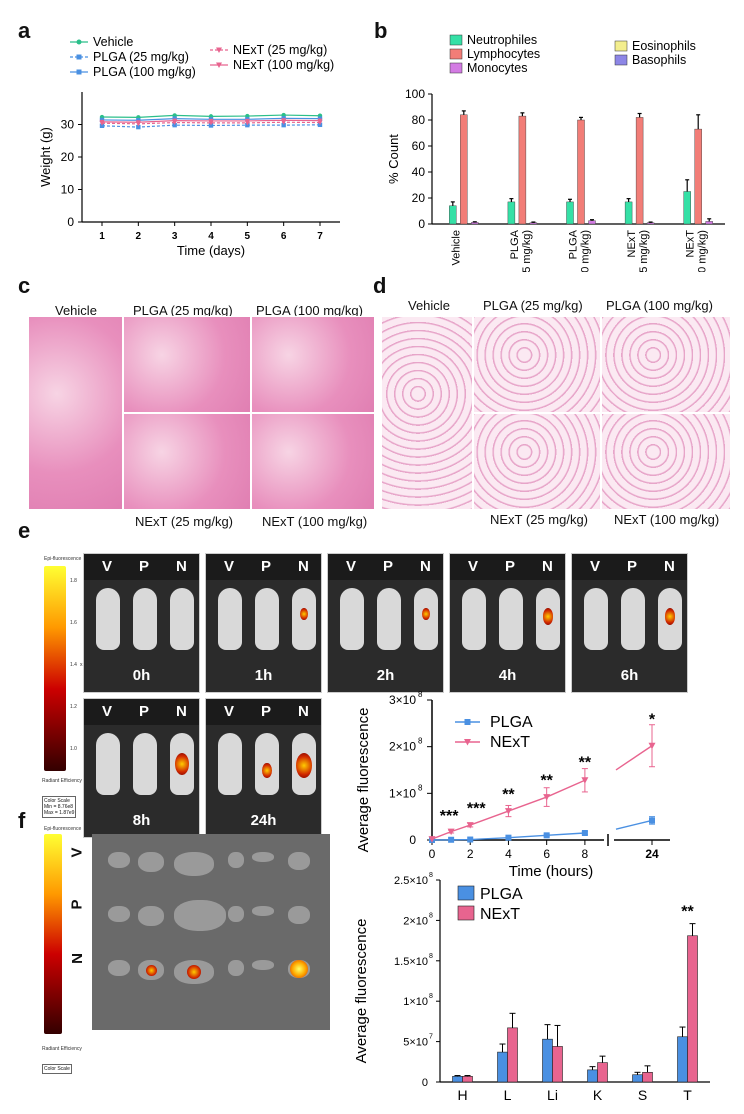 The width and height of the screenshot is (744, 1114). Describe the element at coordinates (574, 244) in the screenshot. I see `x-tick-label: PLGA` at that location.